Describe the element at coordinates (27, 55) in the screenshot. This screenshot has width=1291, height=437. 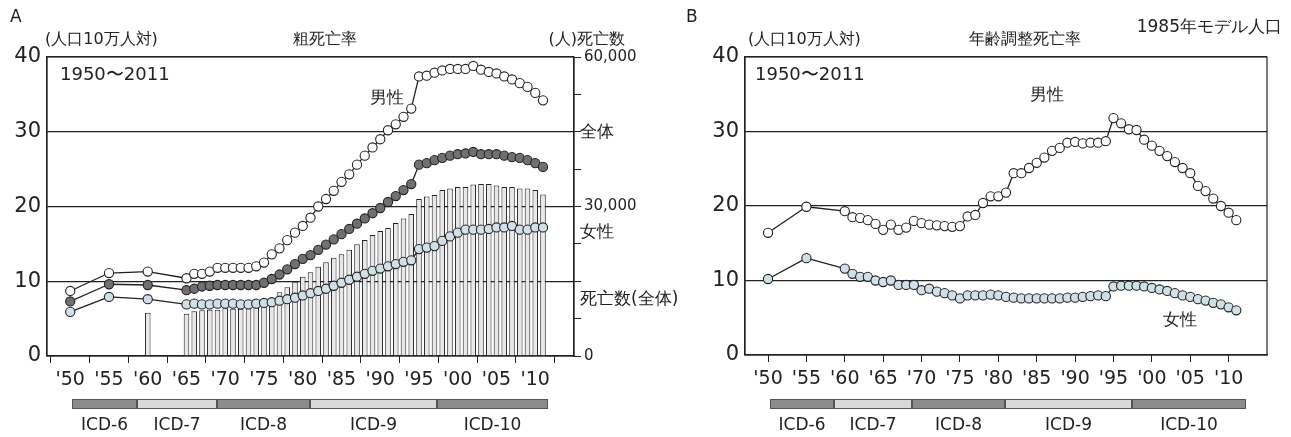
I see `y-tick-label: 40` at that location.